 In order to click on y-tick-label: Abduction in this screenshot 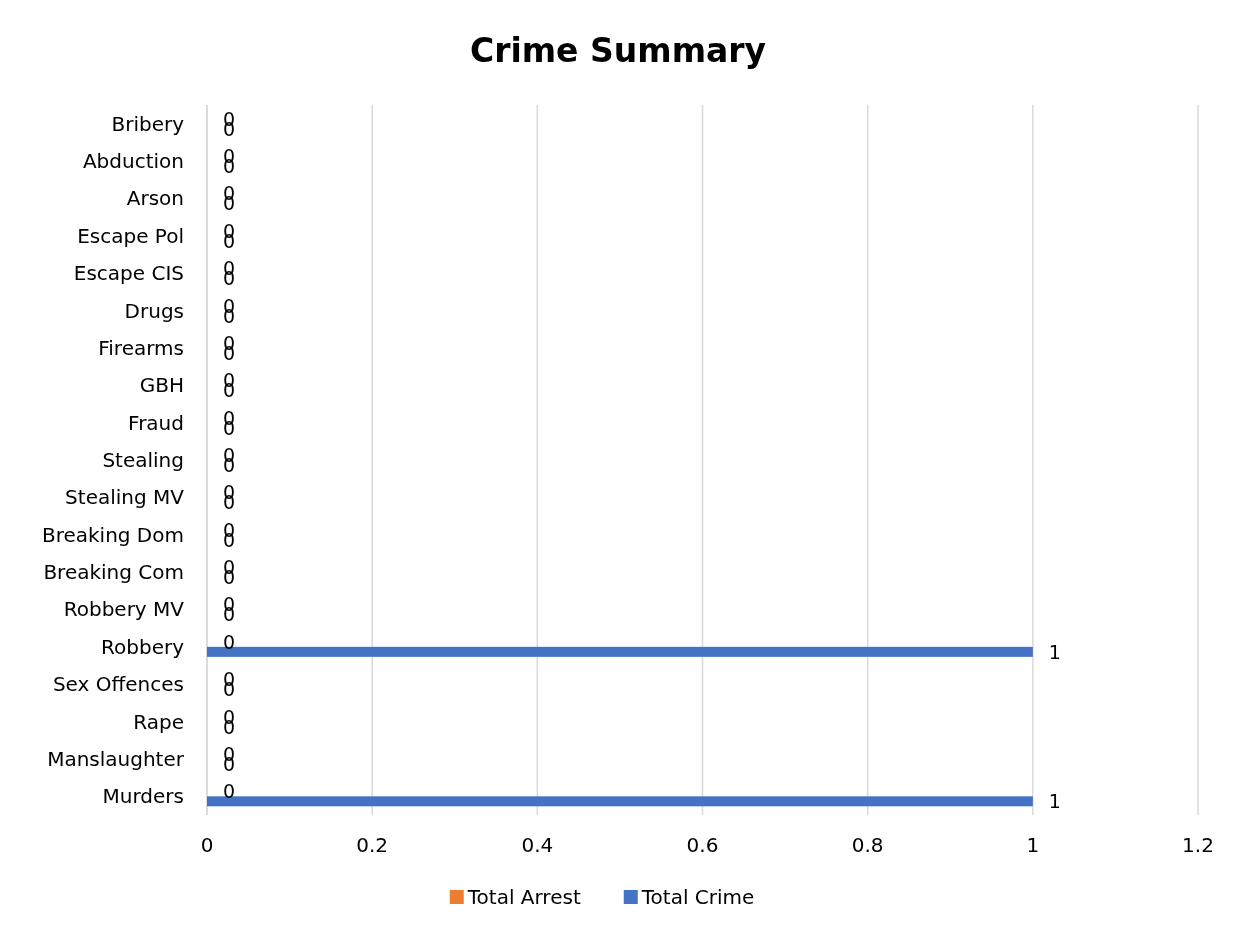, I will do `click(133, 161)`.